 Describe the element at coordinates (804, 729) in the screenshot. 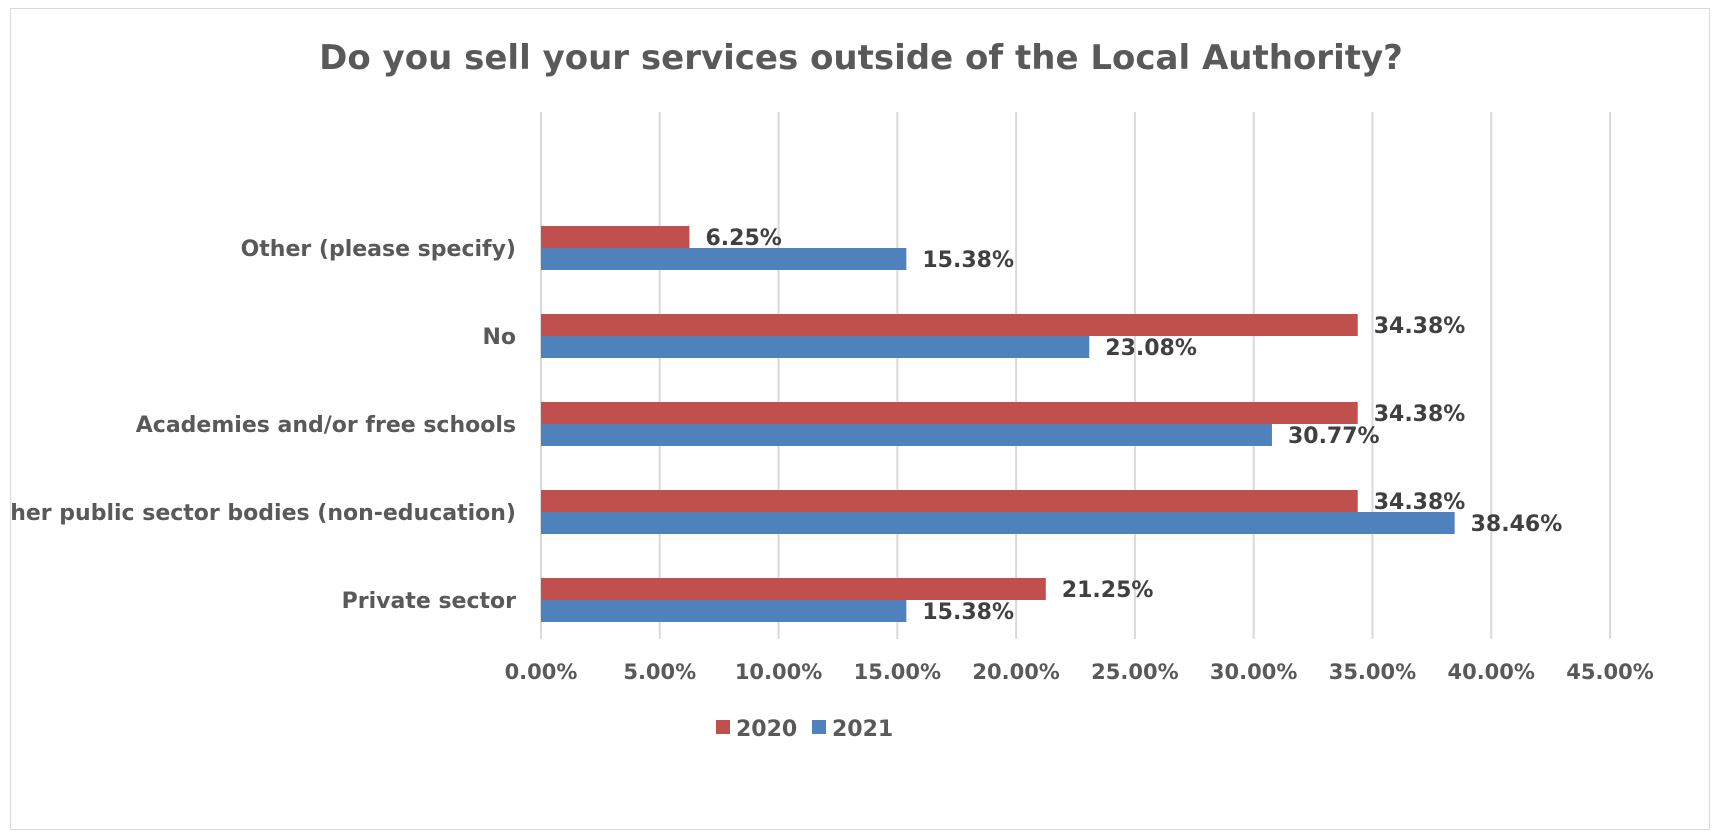

I see `legend: 2020 2021` at that location.